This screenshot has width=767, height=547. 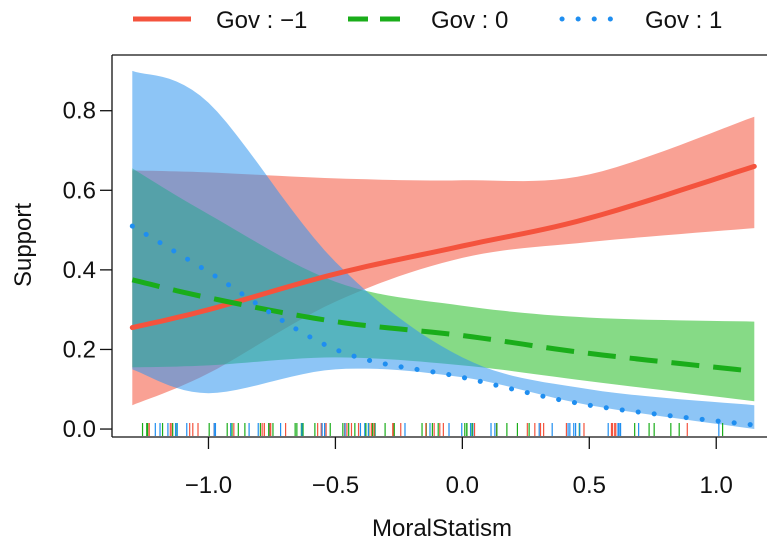 I want to click on legend: Gov : −1 Gov : 0 Gov : 1, so click(x=427, y=20).